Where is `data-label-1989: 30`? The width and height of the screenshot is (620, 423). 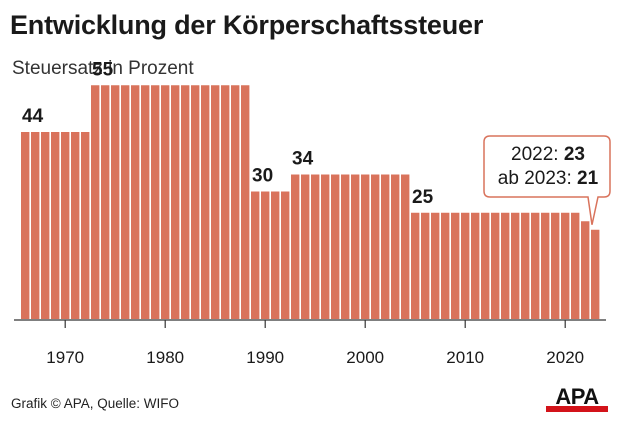 data-label-1989: 30 is located at coordinates (262, 176).